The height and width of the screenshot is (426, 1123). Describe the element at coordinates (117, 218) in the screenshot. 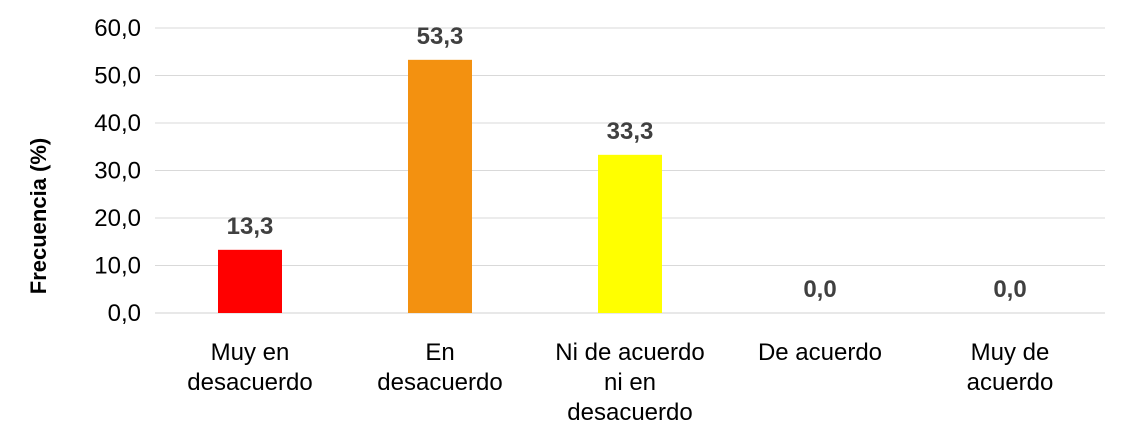

I see `y-tick-label: 20,0` at that location.